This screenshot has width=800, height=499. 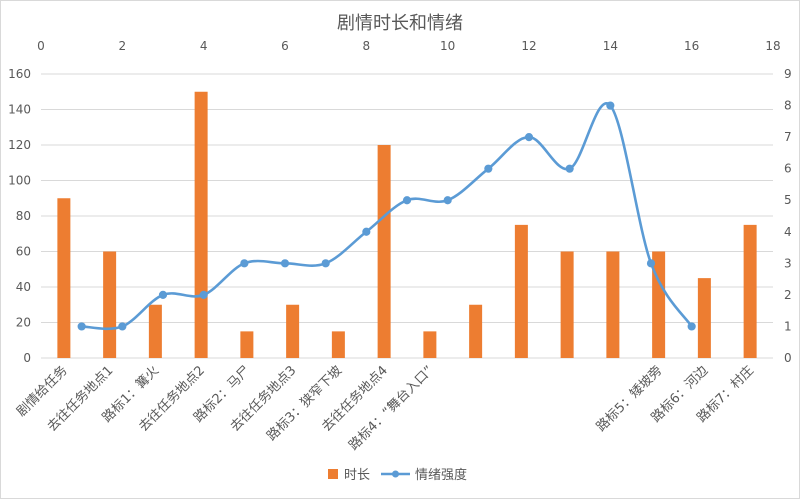 I want to click on top-x-tick-label: 18, so click(x=772, y=46).